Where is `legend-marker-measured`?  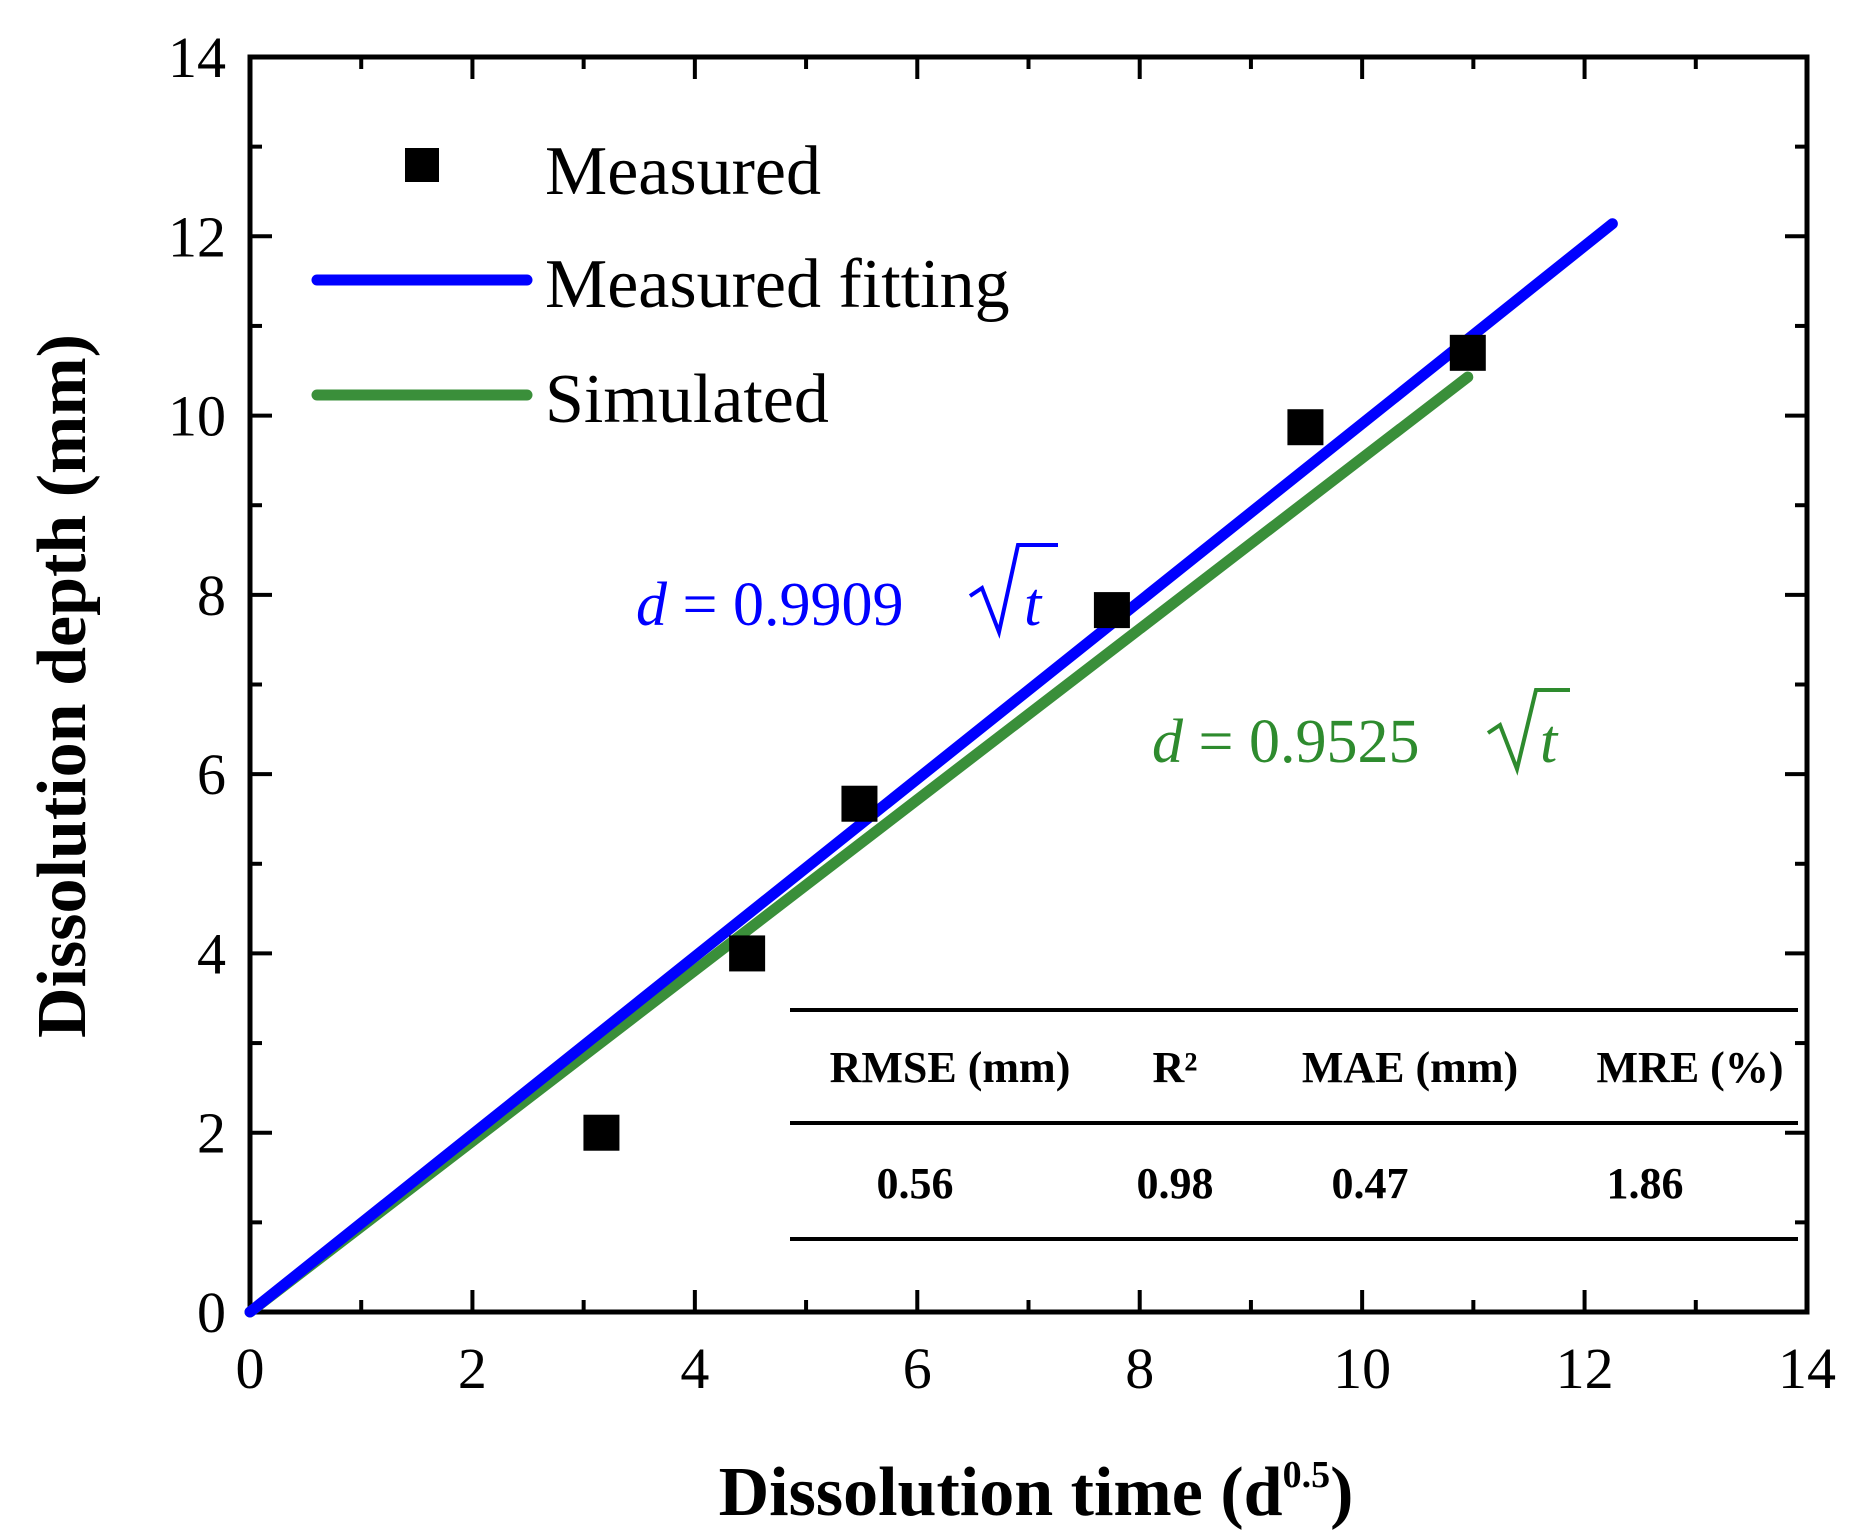
legend-marker-measured is located at coordinates (422, 165).